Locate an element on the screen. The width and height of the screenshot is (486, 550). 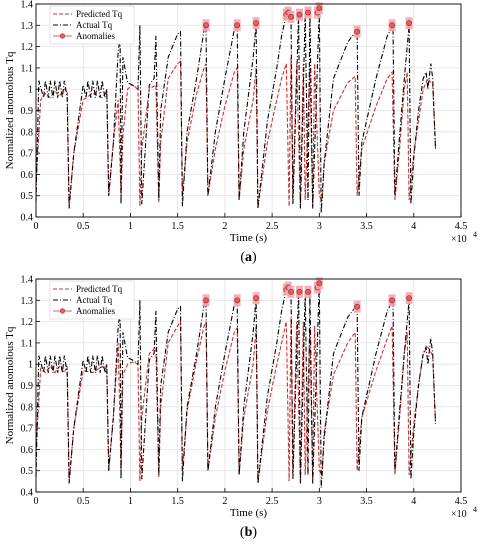
figure-caption: (a) is located at coordinates (248, 257).